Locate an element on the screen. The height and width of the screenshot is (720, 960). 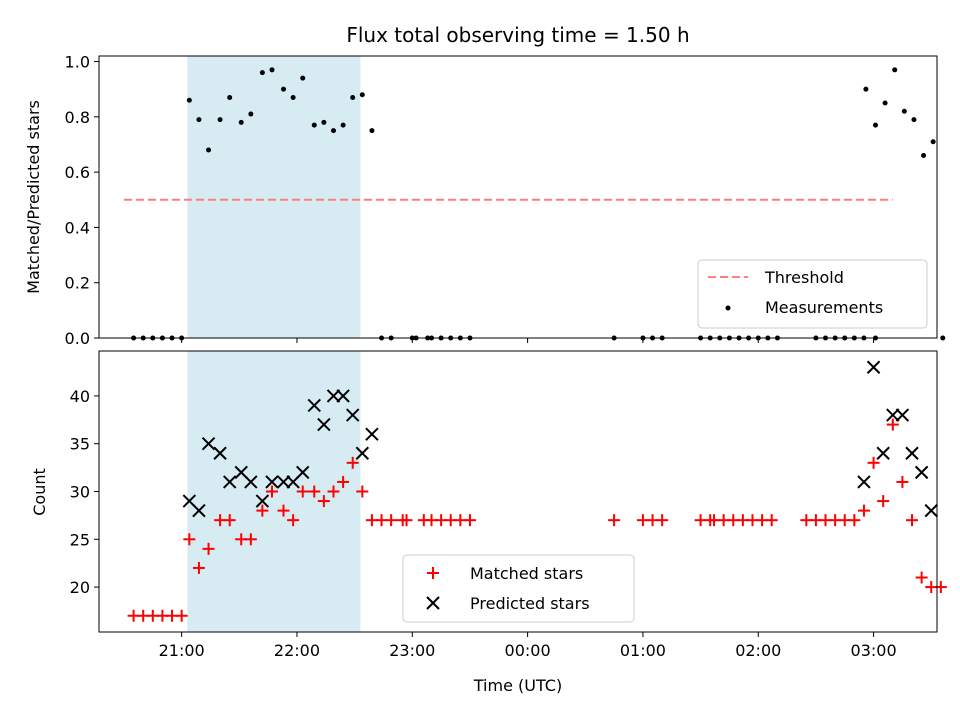
bottom-y-axis-label: Count is located at coordinates (39, 492).